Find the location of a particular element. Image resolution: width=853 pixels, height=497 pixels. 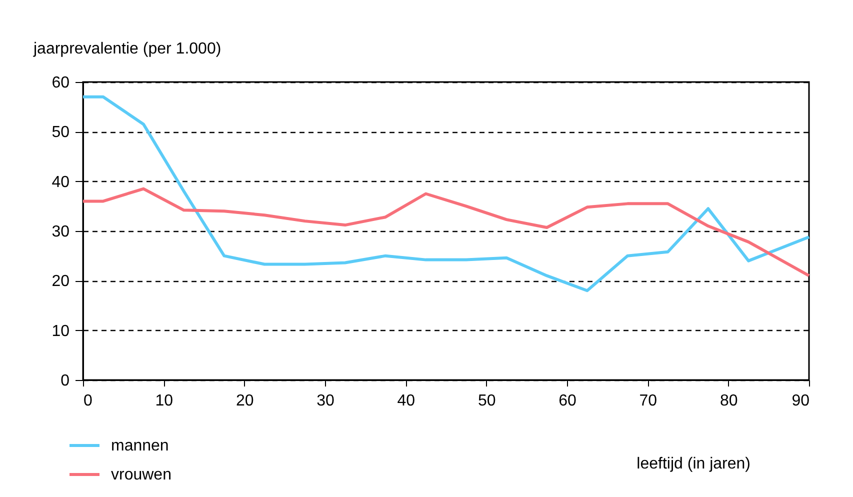

x-tick-label: 50 is located at coordinates (487, 401).